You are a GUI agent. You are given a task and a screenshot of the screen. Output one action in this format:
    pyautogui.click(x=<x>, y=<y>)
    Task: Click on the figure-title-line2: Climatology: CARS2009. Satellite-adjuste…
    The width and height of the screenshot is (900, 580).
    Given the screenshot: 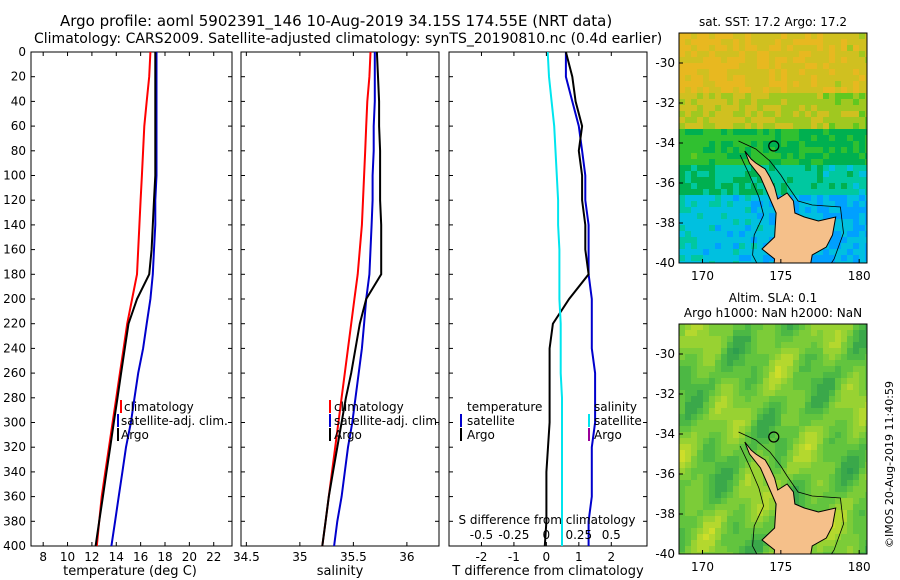 What is the action you would take?
    pyautogui.click(x=348, y=39)
    